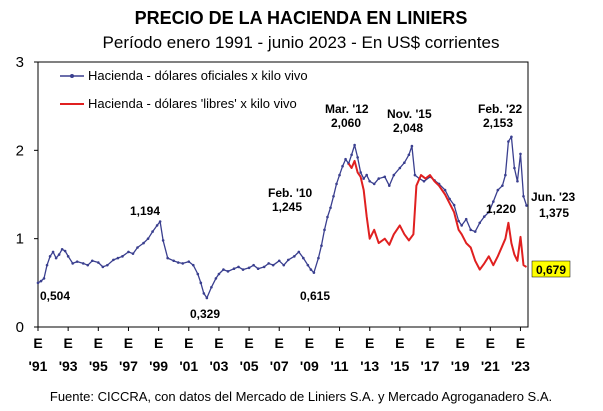  Describe the element at coordinates (290, 193) in the screenshot. I see `annotation-2010-date: Feb. '10` at that location.